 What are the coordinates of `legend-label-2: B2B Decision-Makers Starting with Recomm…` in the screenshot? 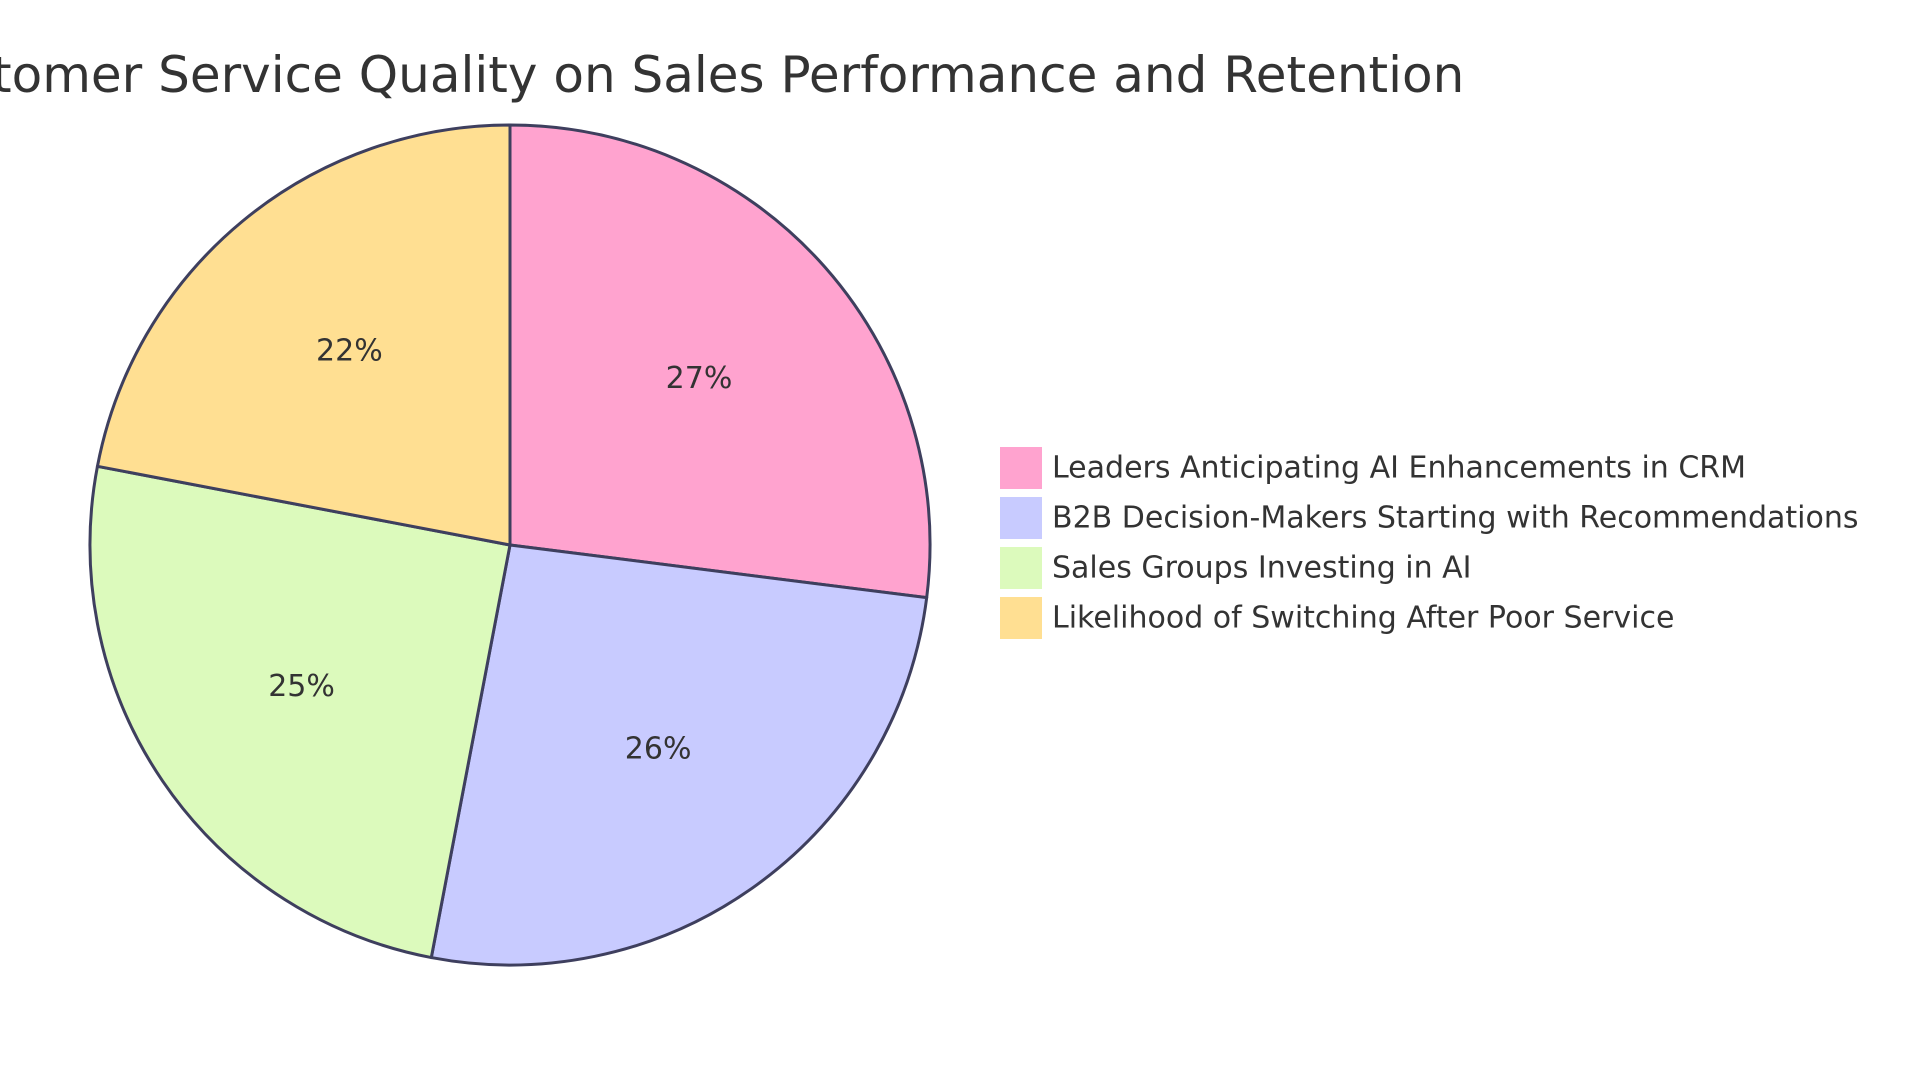 It's located at (1455, 518).